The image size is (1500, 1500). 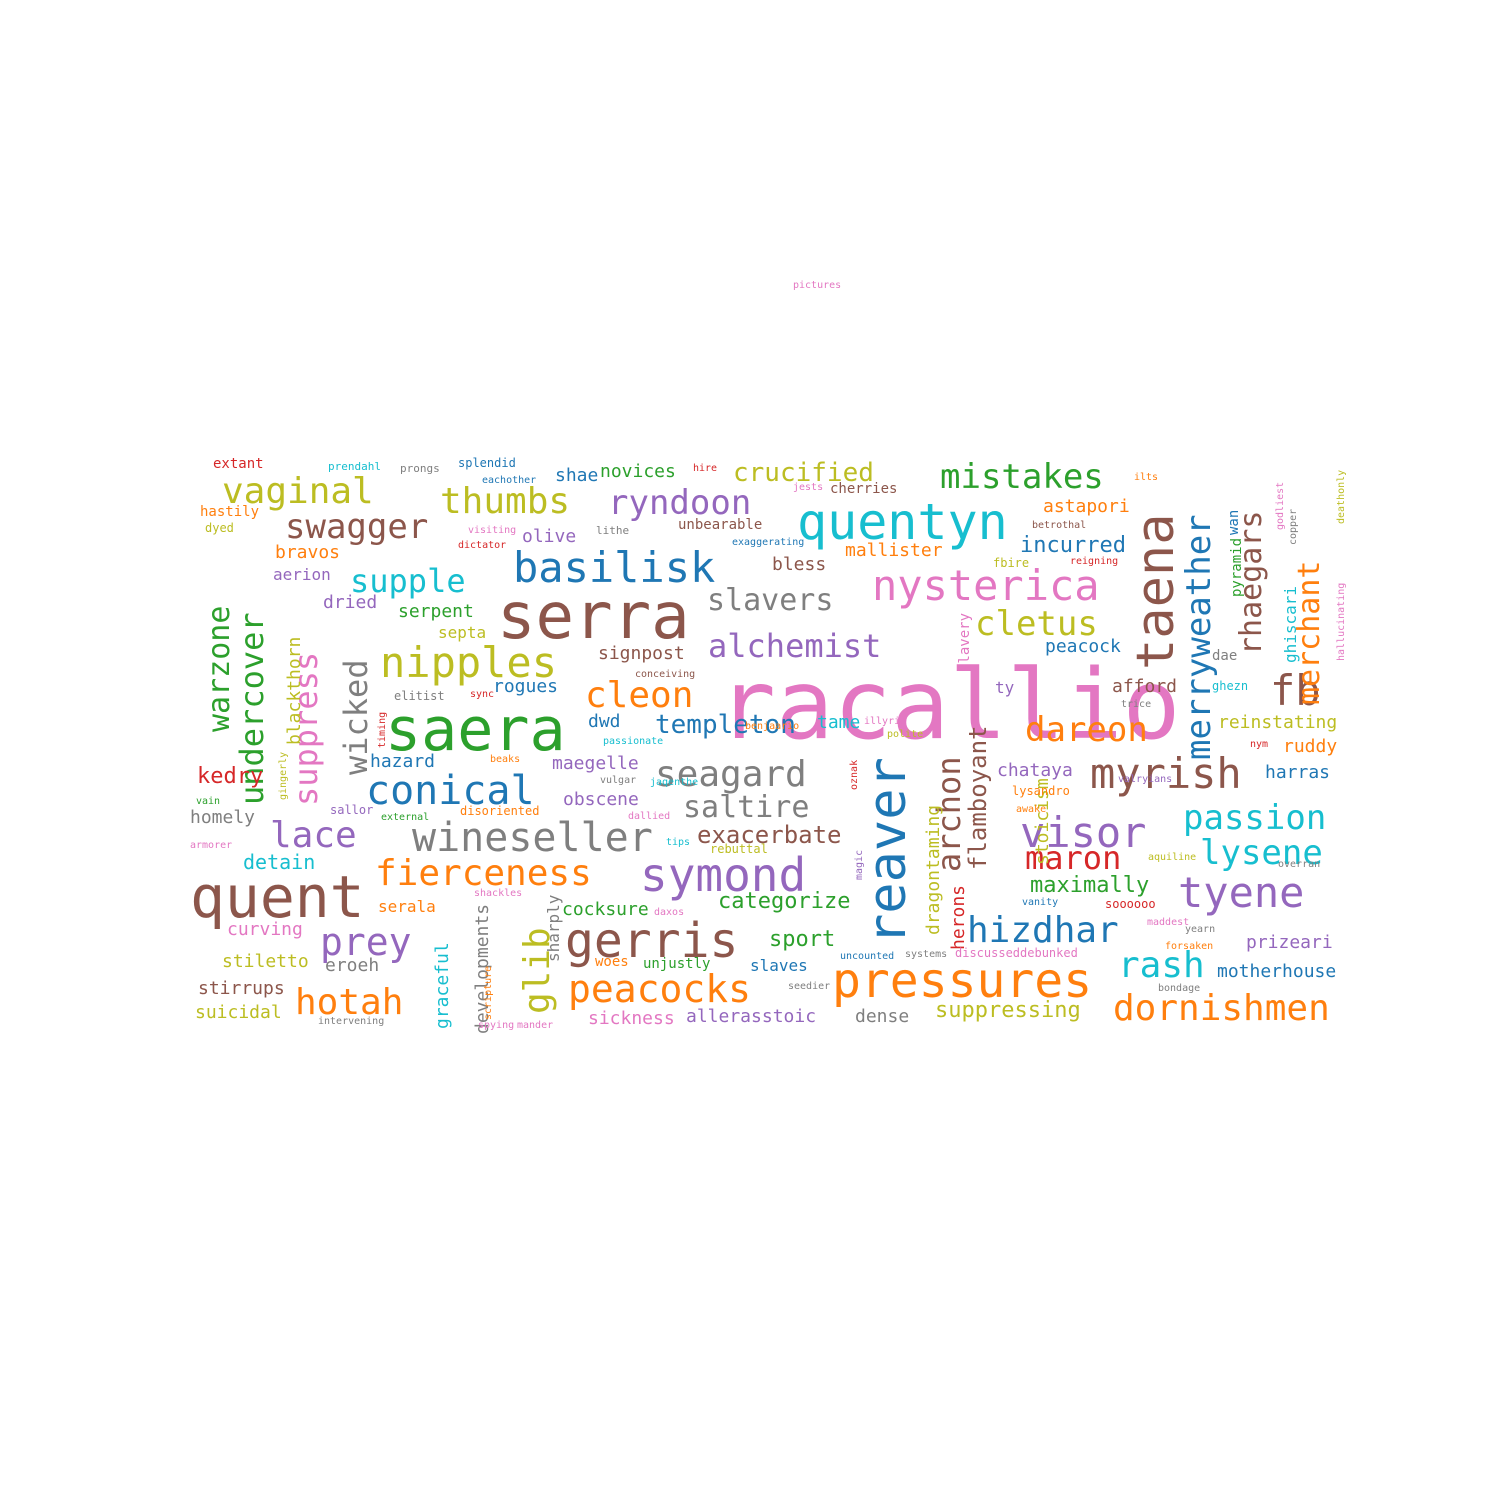 I want to click on word-gingerly: gingerly, so click(x=283, y=775).